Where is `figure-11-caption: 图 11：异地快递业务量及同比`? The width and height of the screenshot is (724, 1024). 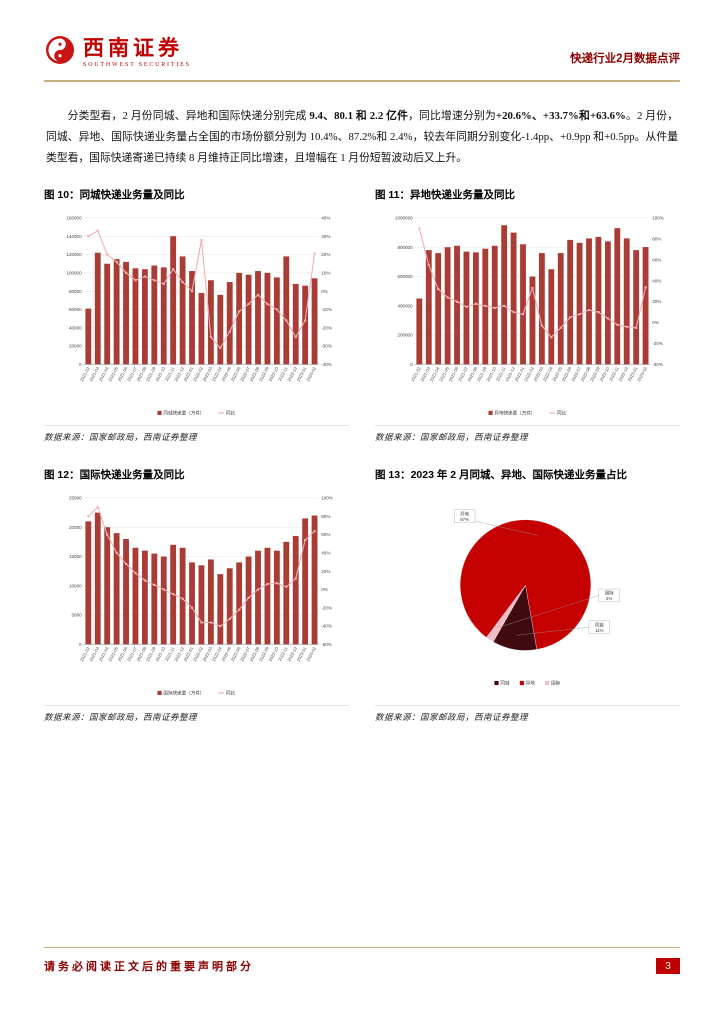
figure-11-caption: 图 11：异地快递业务量及同比 is located at coordinates (445, 195).